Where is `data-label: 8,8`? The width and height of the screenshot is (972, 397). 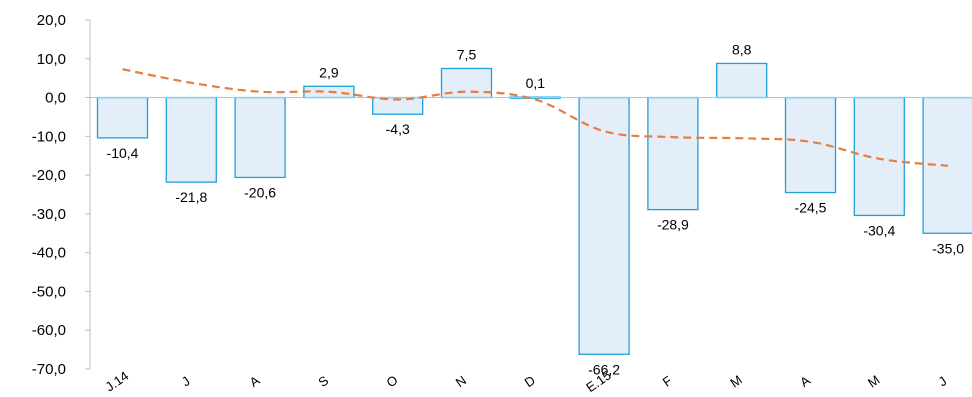 data-label: 8,8 is located at coordinates (742, 49).